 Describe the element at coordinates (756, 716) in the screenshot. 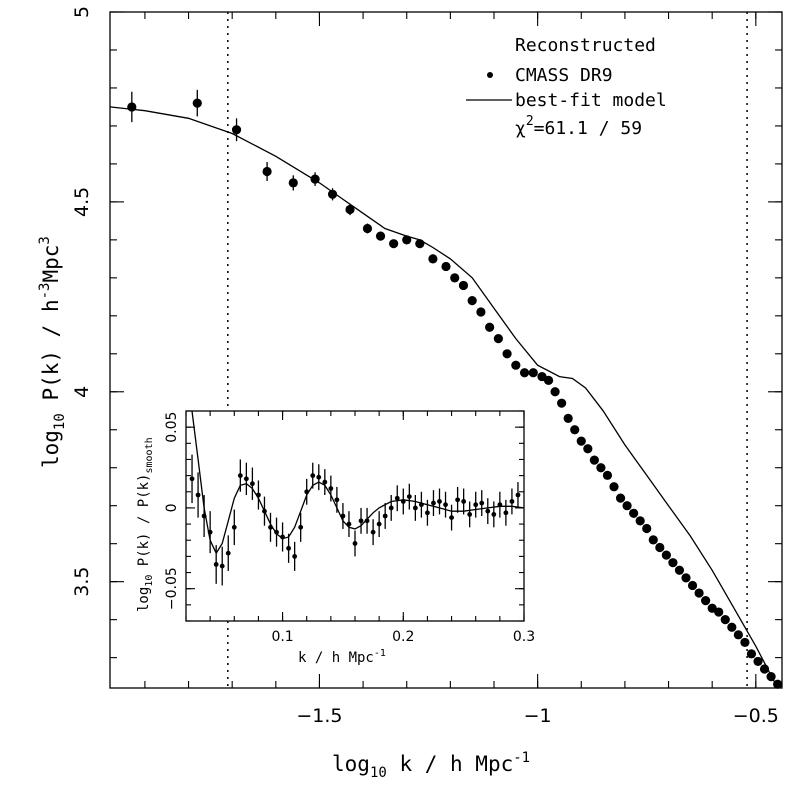

I see `x-tick-label: −0.5` at that location.